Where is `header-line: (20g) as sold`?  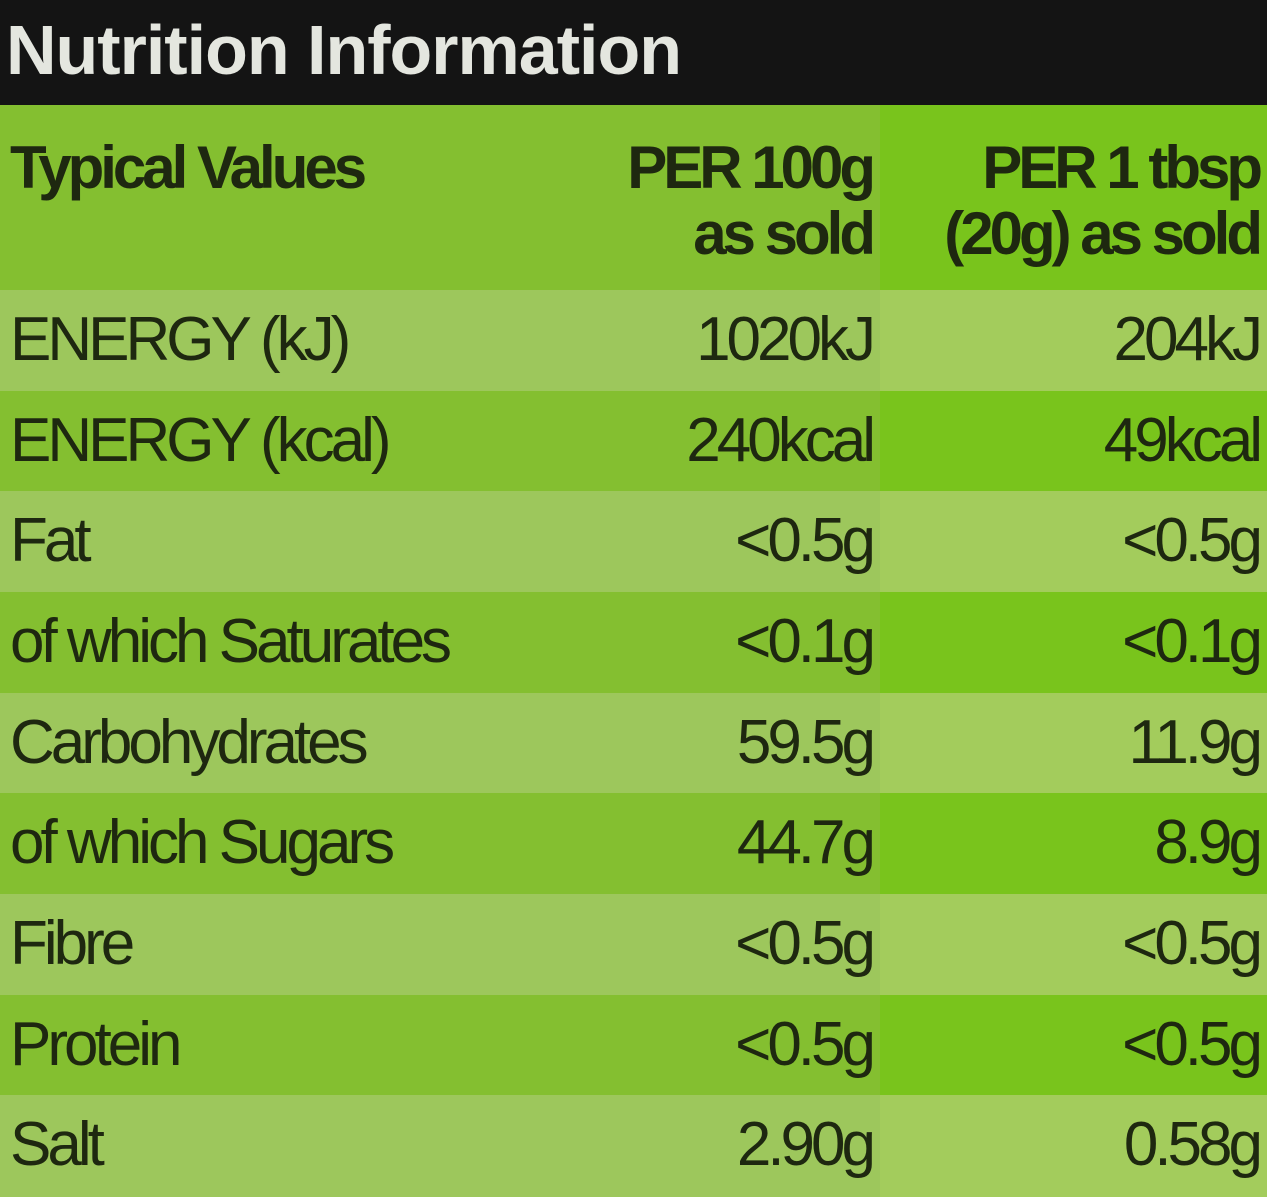
header-line: (20g) as sold is located at coordinates (1103, 233).